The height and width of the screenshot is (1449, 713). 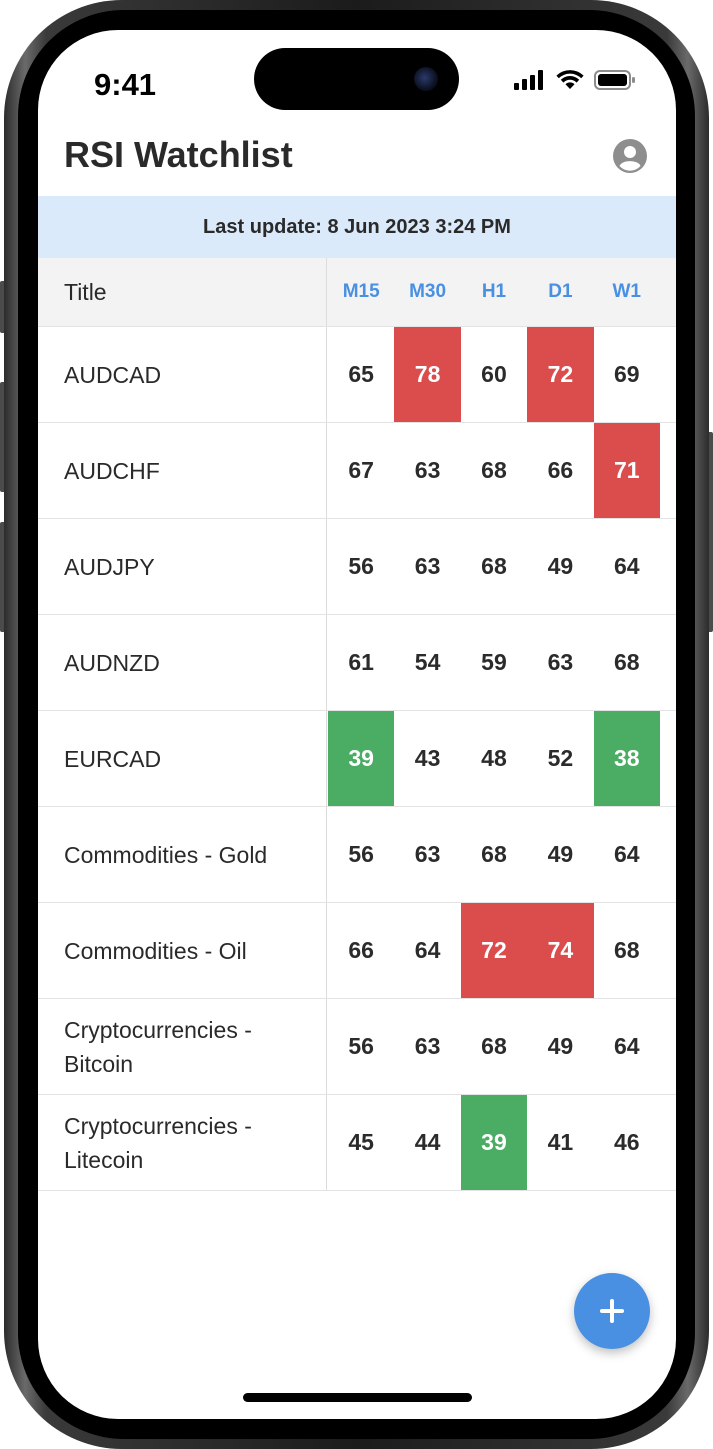 I want to click on rsi-values: 66 64 72 74 68, so click(x=493, y=950).